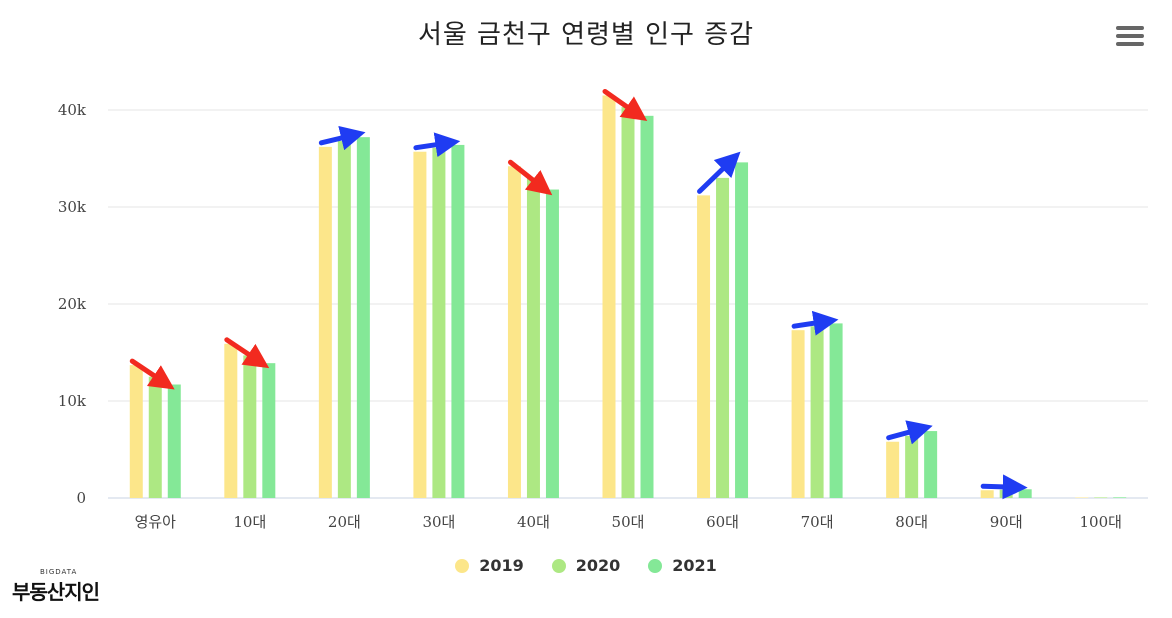 Image resolution: width=1172 pixels, height=618 pixels. Describe the element at coordinates (598, 565) in the screenshot. I see `legend-label: 2020` at that location.